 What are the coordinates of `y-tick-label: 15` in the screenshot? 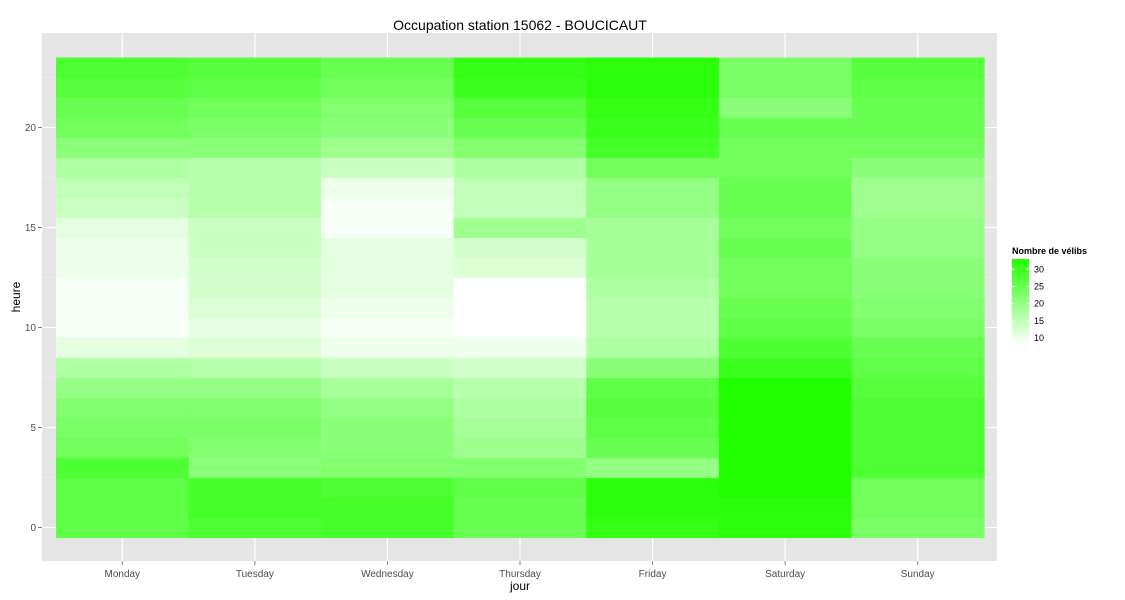 It's located at (31, 228).